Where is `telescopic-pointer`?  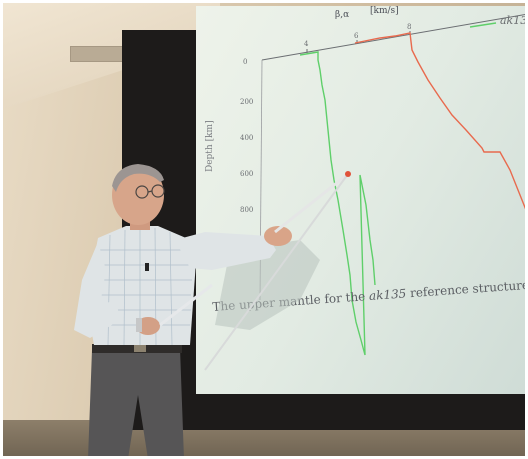
telescopic-pointer is located at coordinates (311, 203).